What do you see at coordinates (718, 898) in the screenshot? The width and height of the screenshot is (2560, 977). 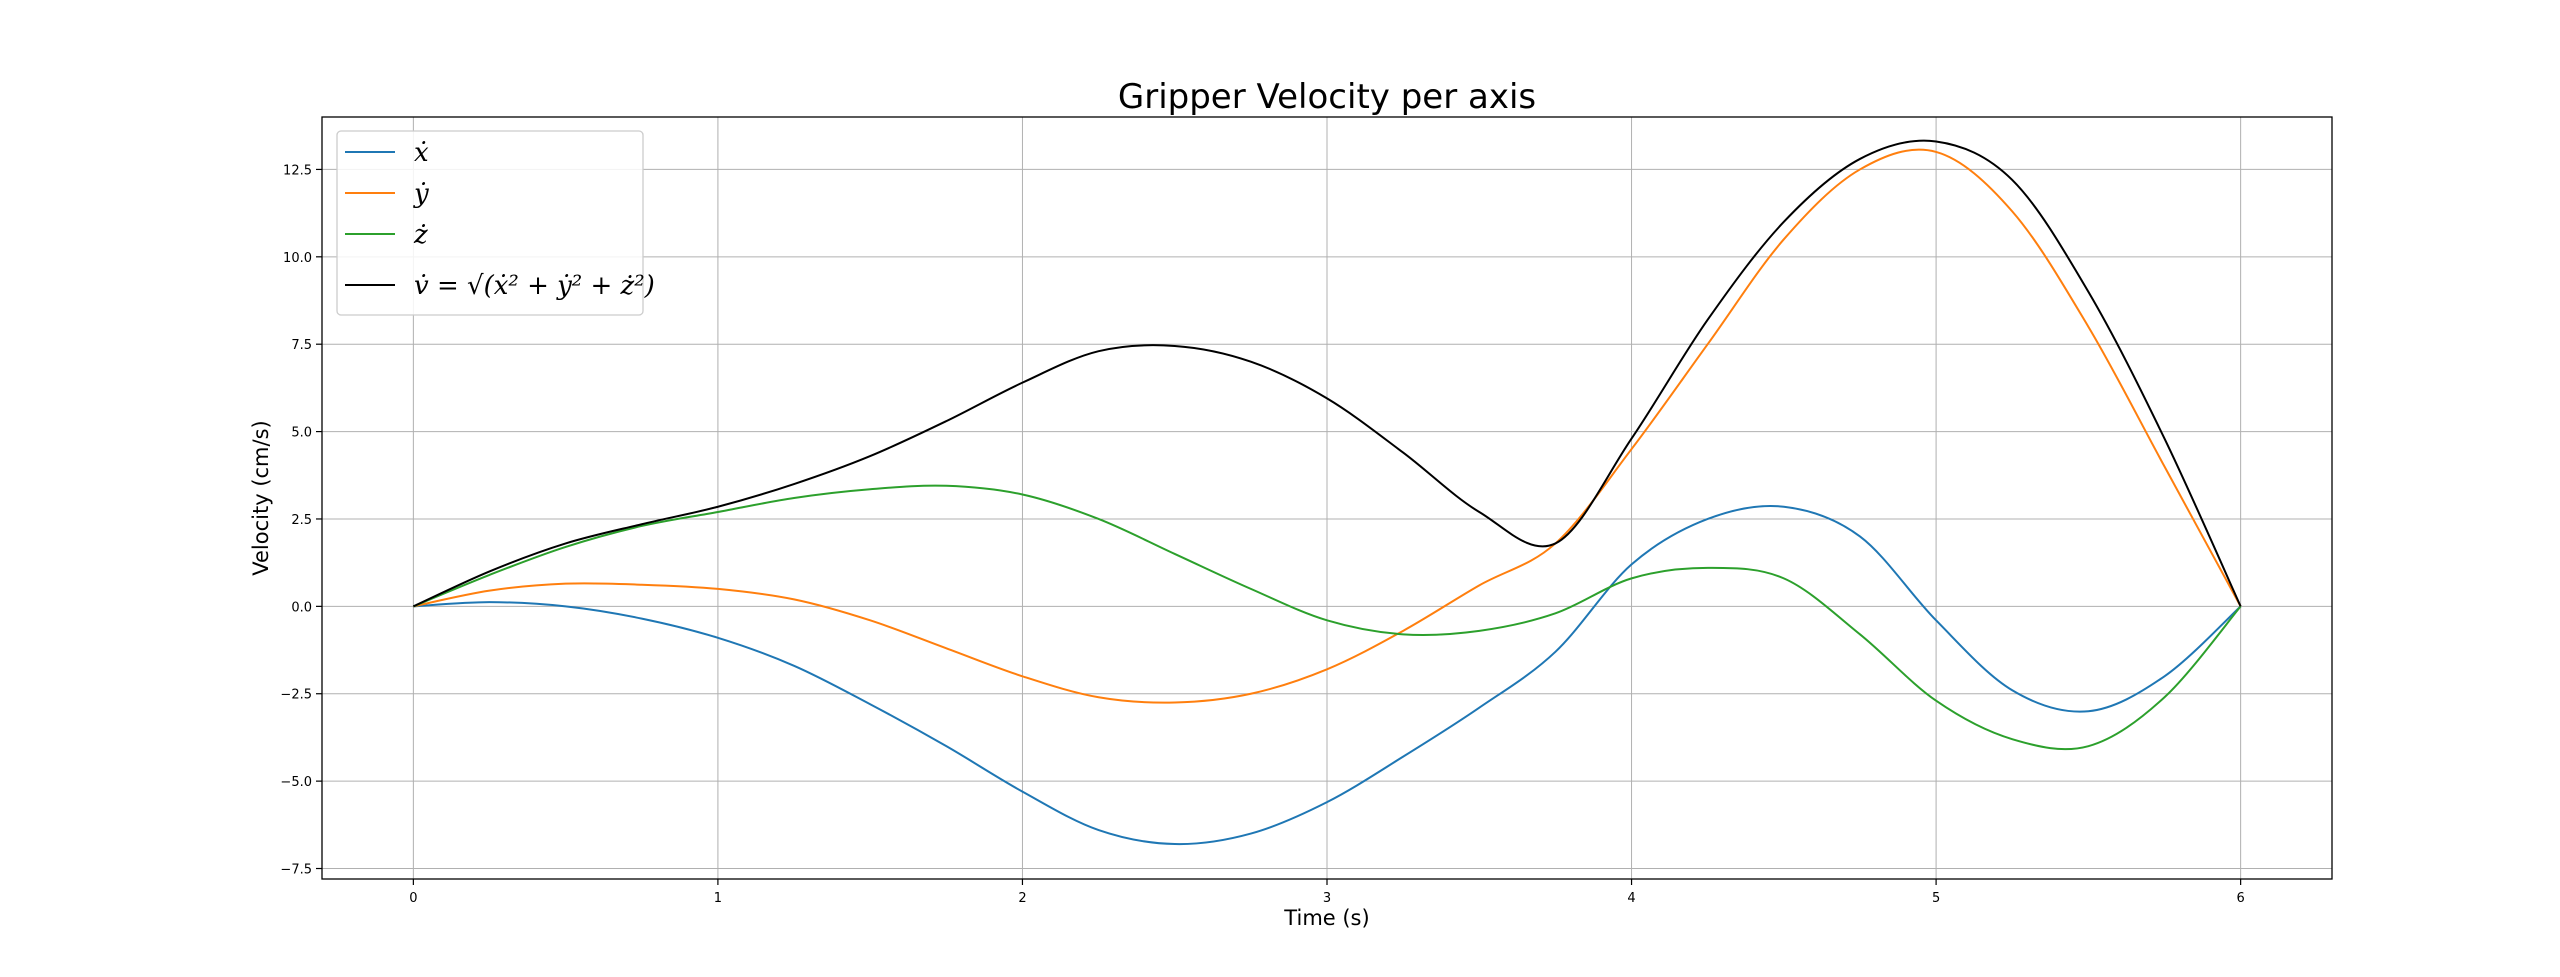 I see `x-tick-label: 1` at bounding box center [718, 898].